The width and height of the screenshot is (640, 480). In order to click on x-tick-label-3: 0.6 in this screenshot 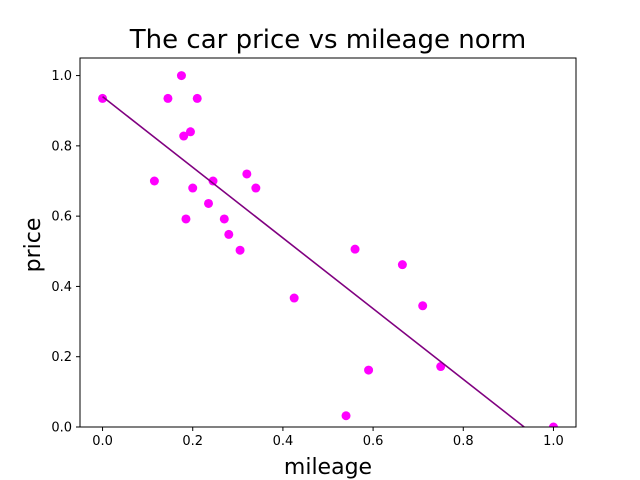, I will do `click(373, 441)`.